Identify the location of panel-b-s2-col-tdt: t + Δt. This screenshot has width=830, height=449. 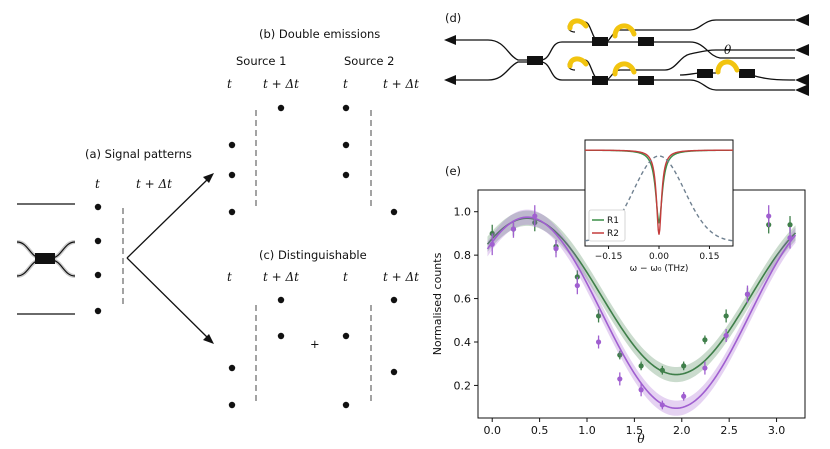
(401, 84).